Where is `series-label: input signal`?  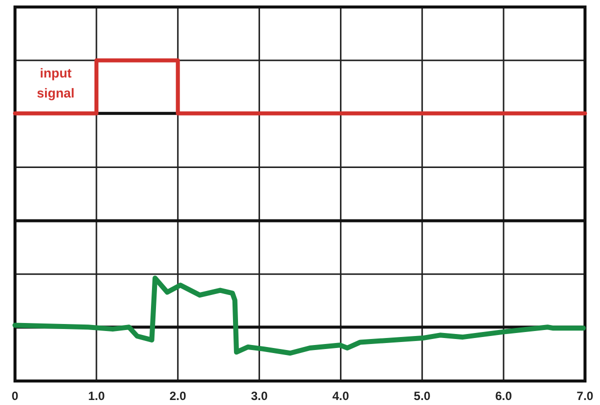 series-label: input signal is located at coordinates (55, 82).